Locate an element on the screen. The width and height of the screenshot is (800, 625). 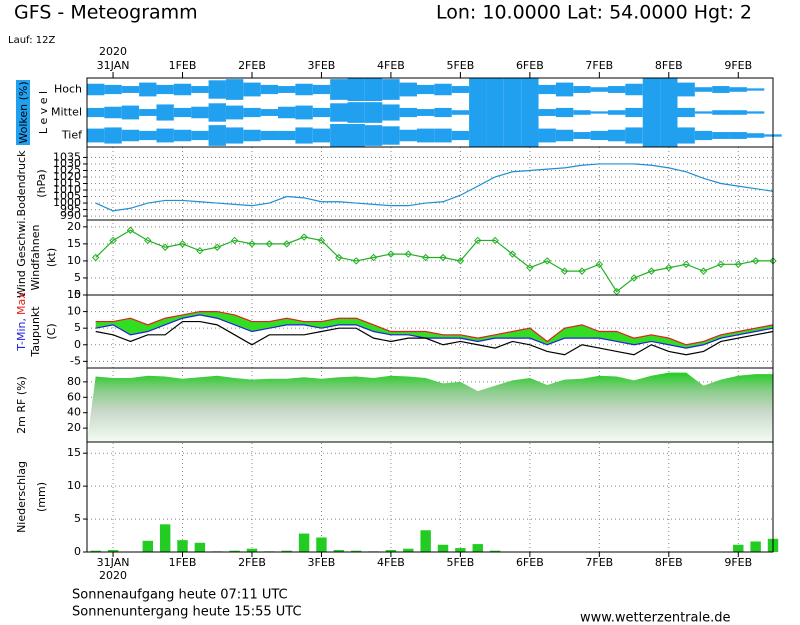
location: Lon: 10.0000 Lat: 54.0000 Hgt: 2 is located at coordinates (594, 13).